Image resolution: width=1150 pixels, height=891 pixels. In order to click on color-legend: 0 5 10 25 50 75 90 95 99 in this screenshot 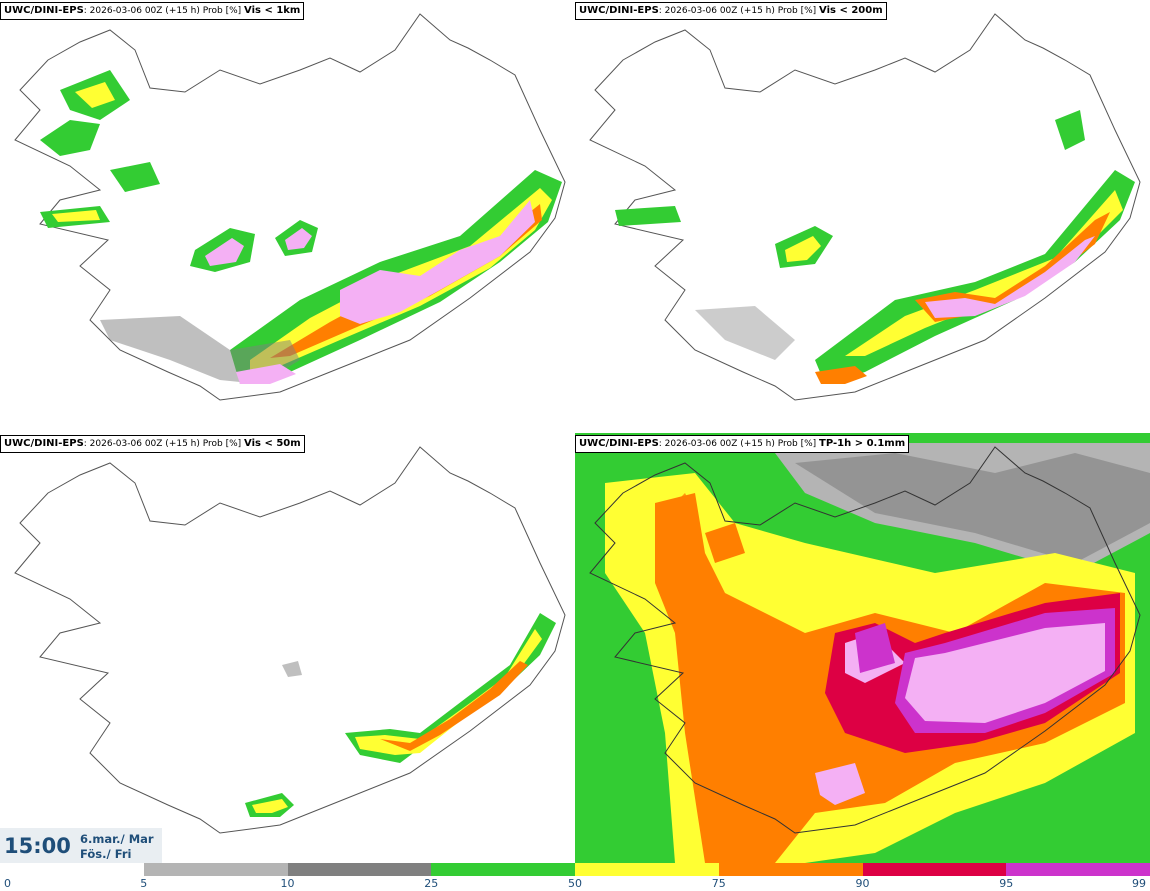, I will do `click(575, 877)`.